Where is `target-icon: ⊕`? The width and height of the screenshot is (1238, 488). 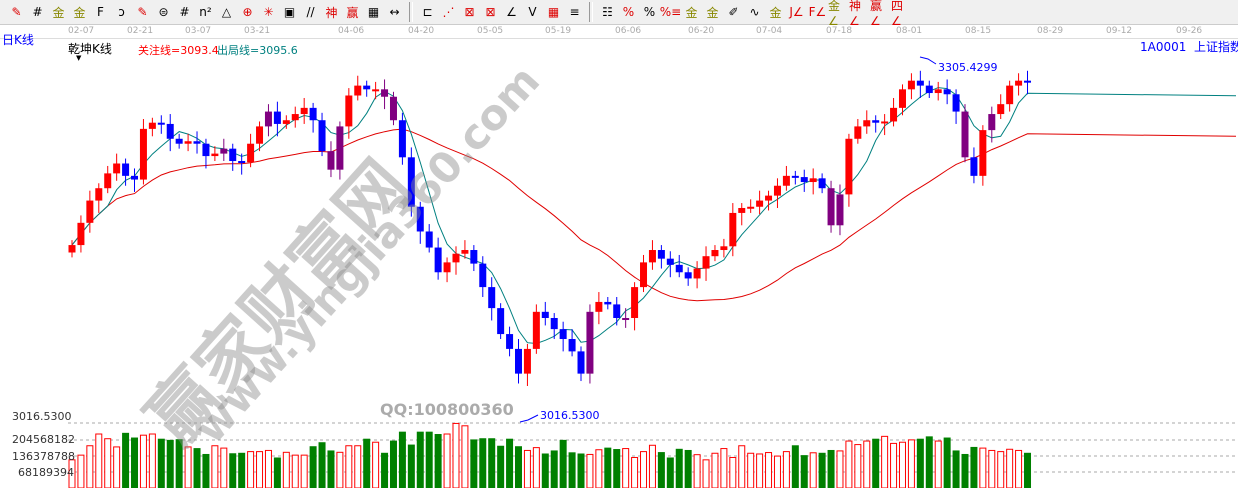
target-icon: ⊕ is located at coordinates (247, 12).